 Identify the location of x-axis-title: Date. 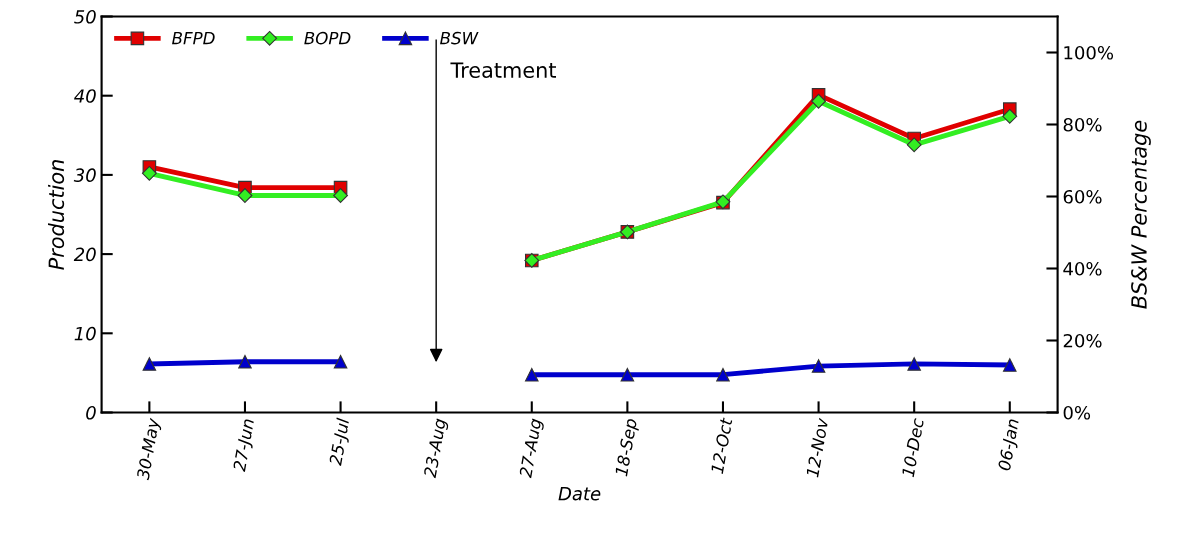
(579, 494).